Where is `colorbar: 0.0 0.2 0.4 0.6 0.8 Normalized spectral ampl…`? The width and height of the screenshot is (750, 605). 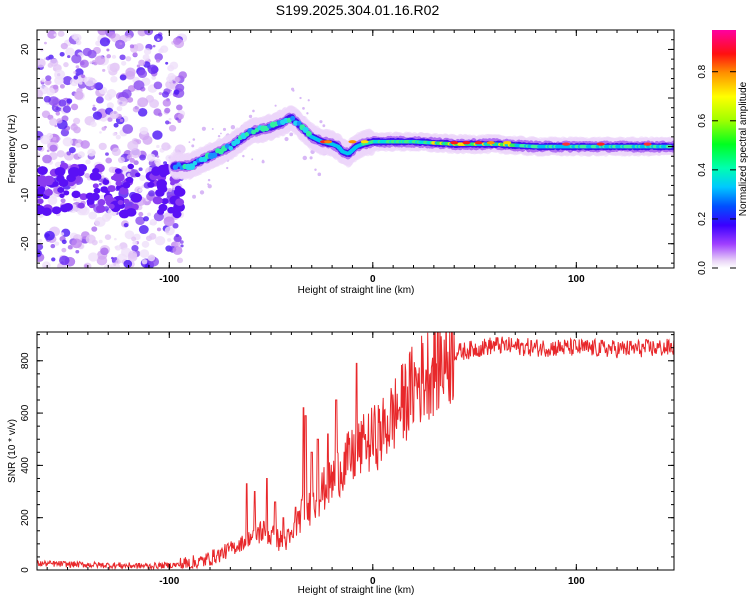
colorbar: 0.0 0.2 0.4 0.6 0.8 Normalized spectral ampl… is located at coordinates (723, 152).